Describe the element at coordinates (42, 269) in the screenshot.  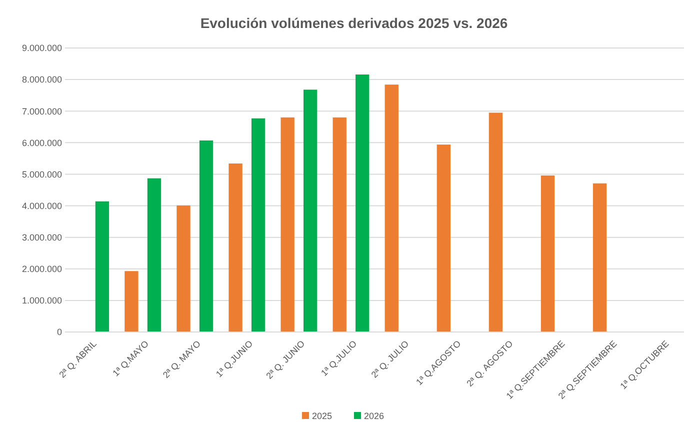
I see `y-tick-label: 2.000.000` at that location.